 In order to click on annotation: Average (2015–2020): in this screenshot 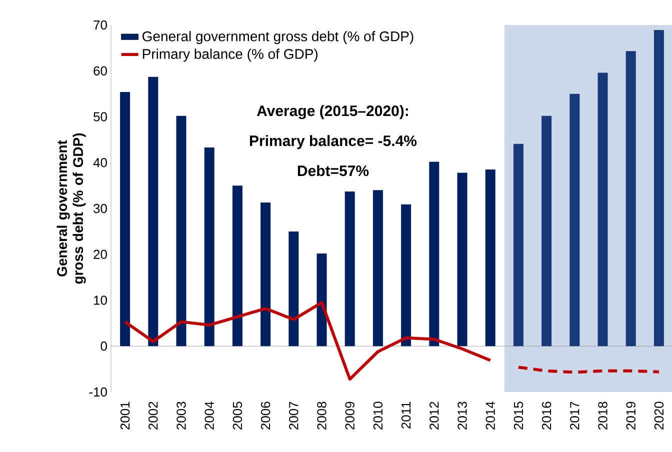, I will do `click(332, 112)`.